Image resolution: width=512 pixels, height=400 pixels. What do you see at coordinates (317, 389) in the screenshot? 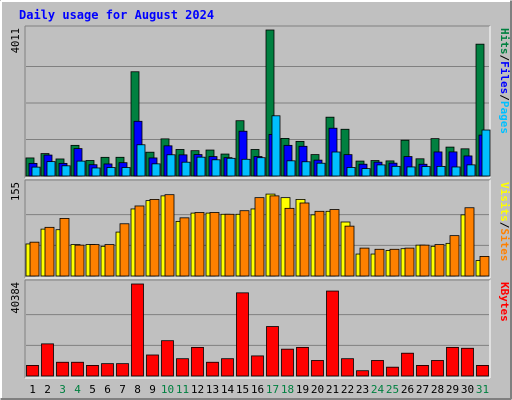
I see `day-label-20: 20` at bounding box center [317, 389].